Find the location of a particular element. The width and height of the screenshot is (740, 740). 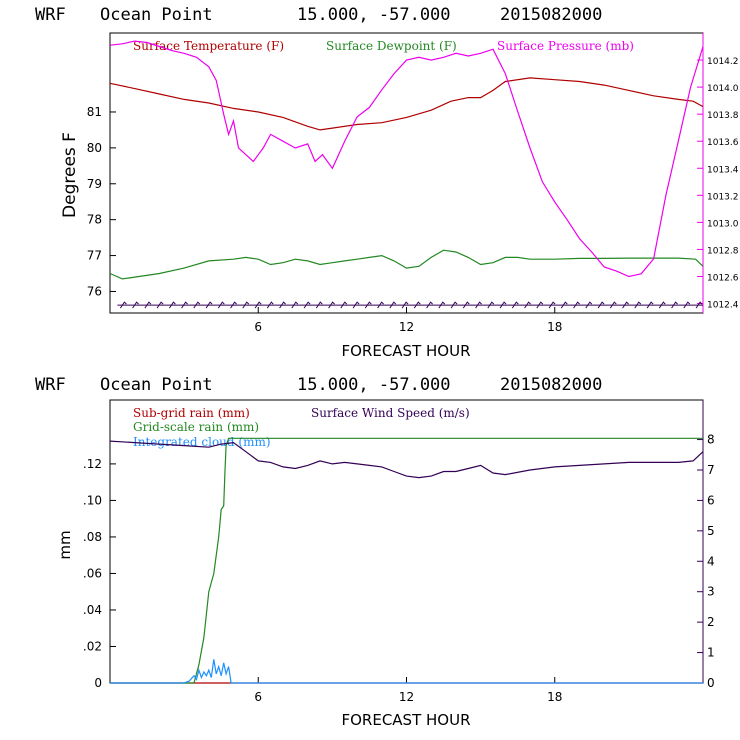

right-tick-label: 1 is located at coordinates (711, 653).